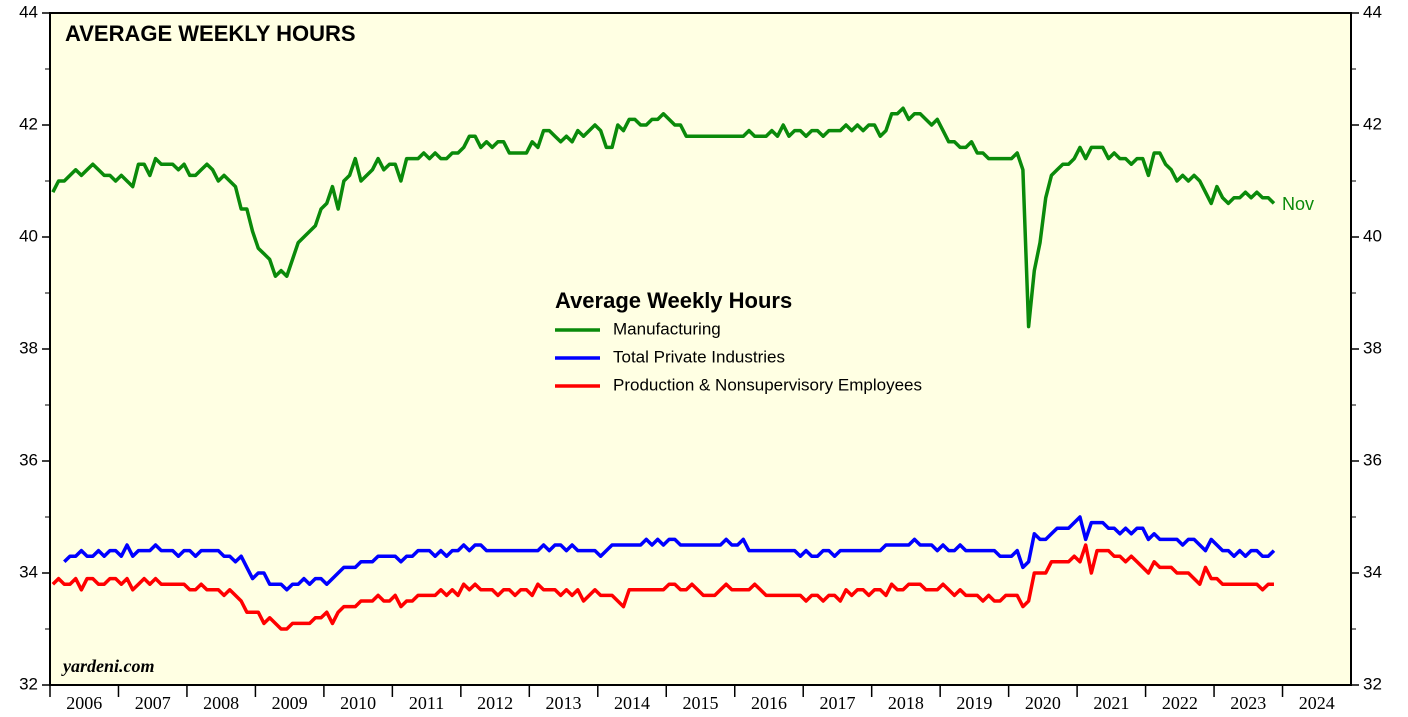 The height and width of the screenshot is (717, 1408). Describe the element at coordinates (701, 703) in the screenshot. I see `x-tick-label: 2015` at that location.